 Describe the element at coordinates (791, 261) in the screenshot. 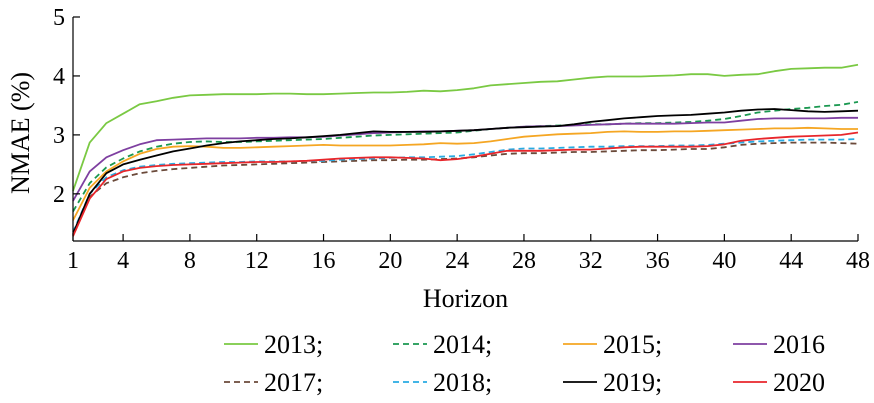

I see `x-tick-label: 44` at that location.